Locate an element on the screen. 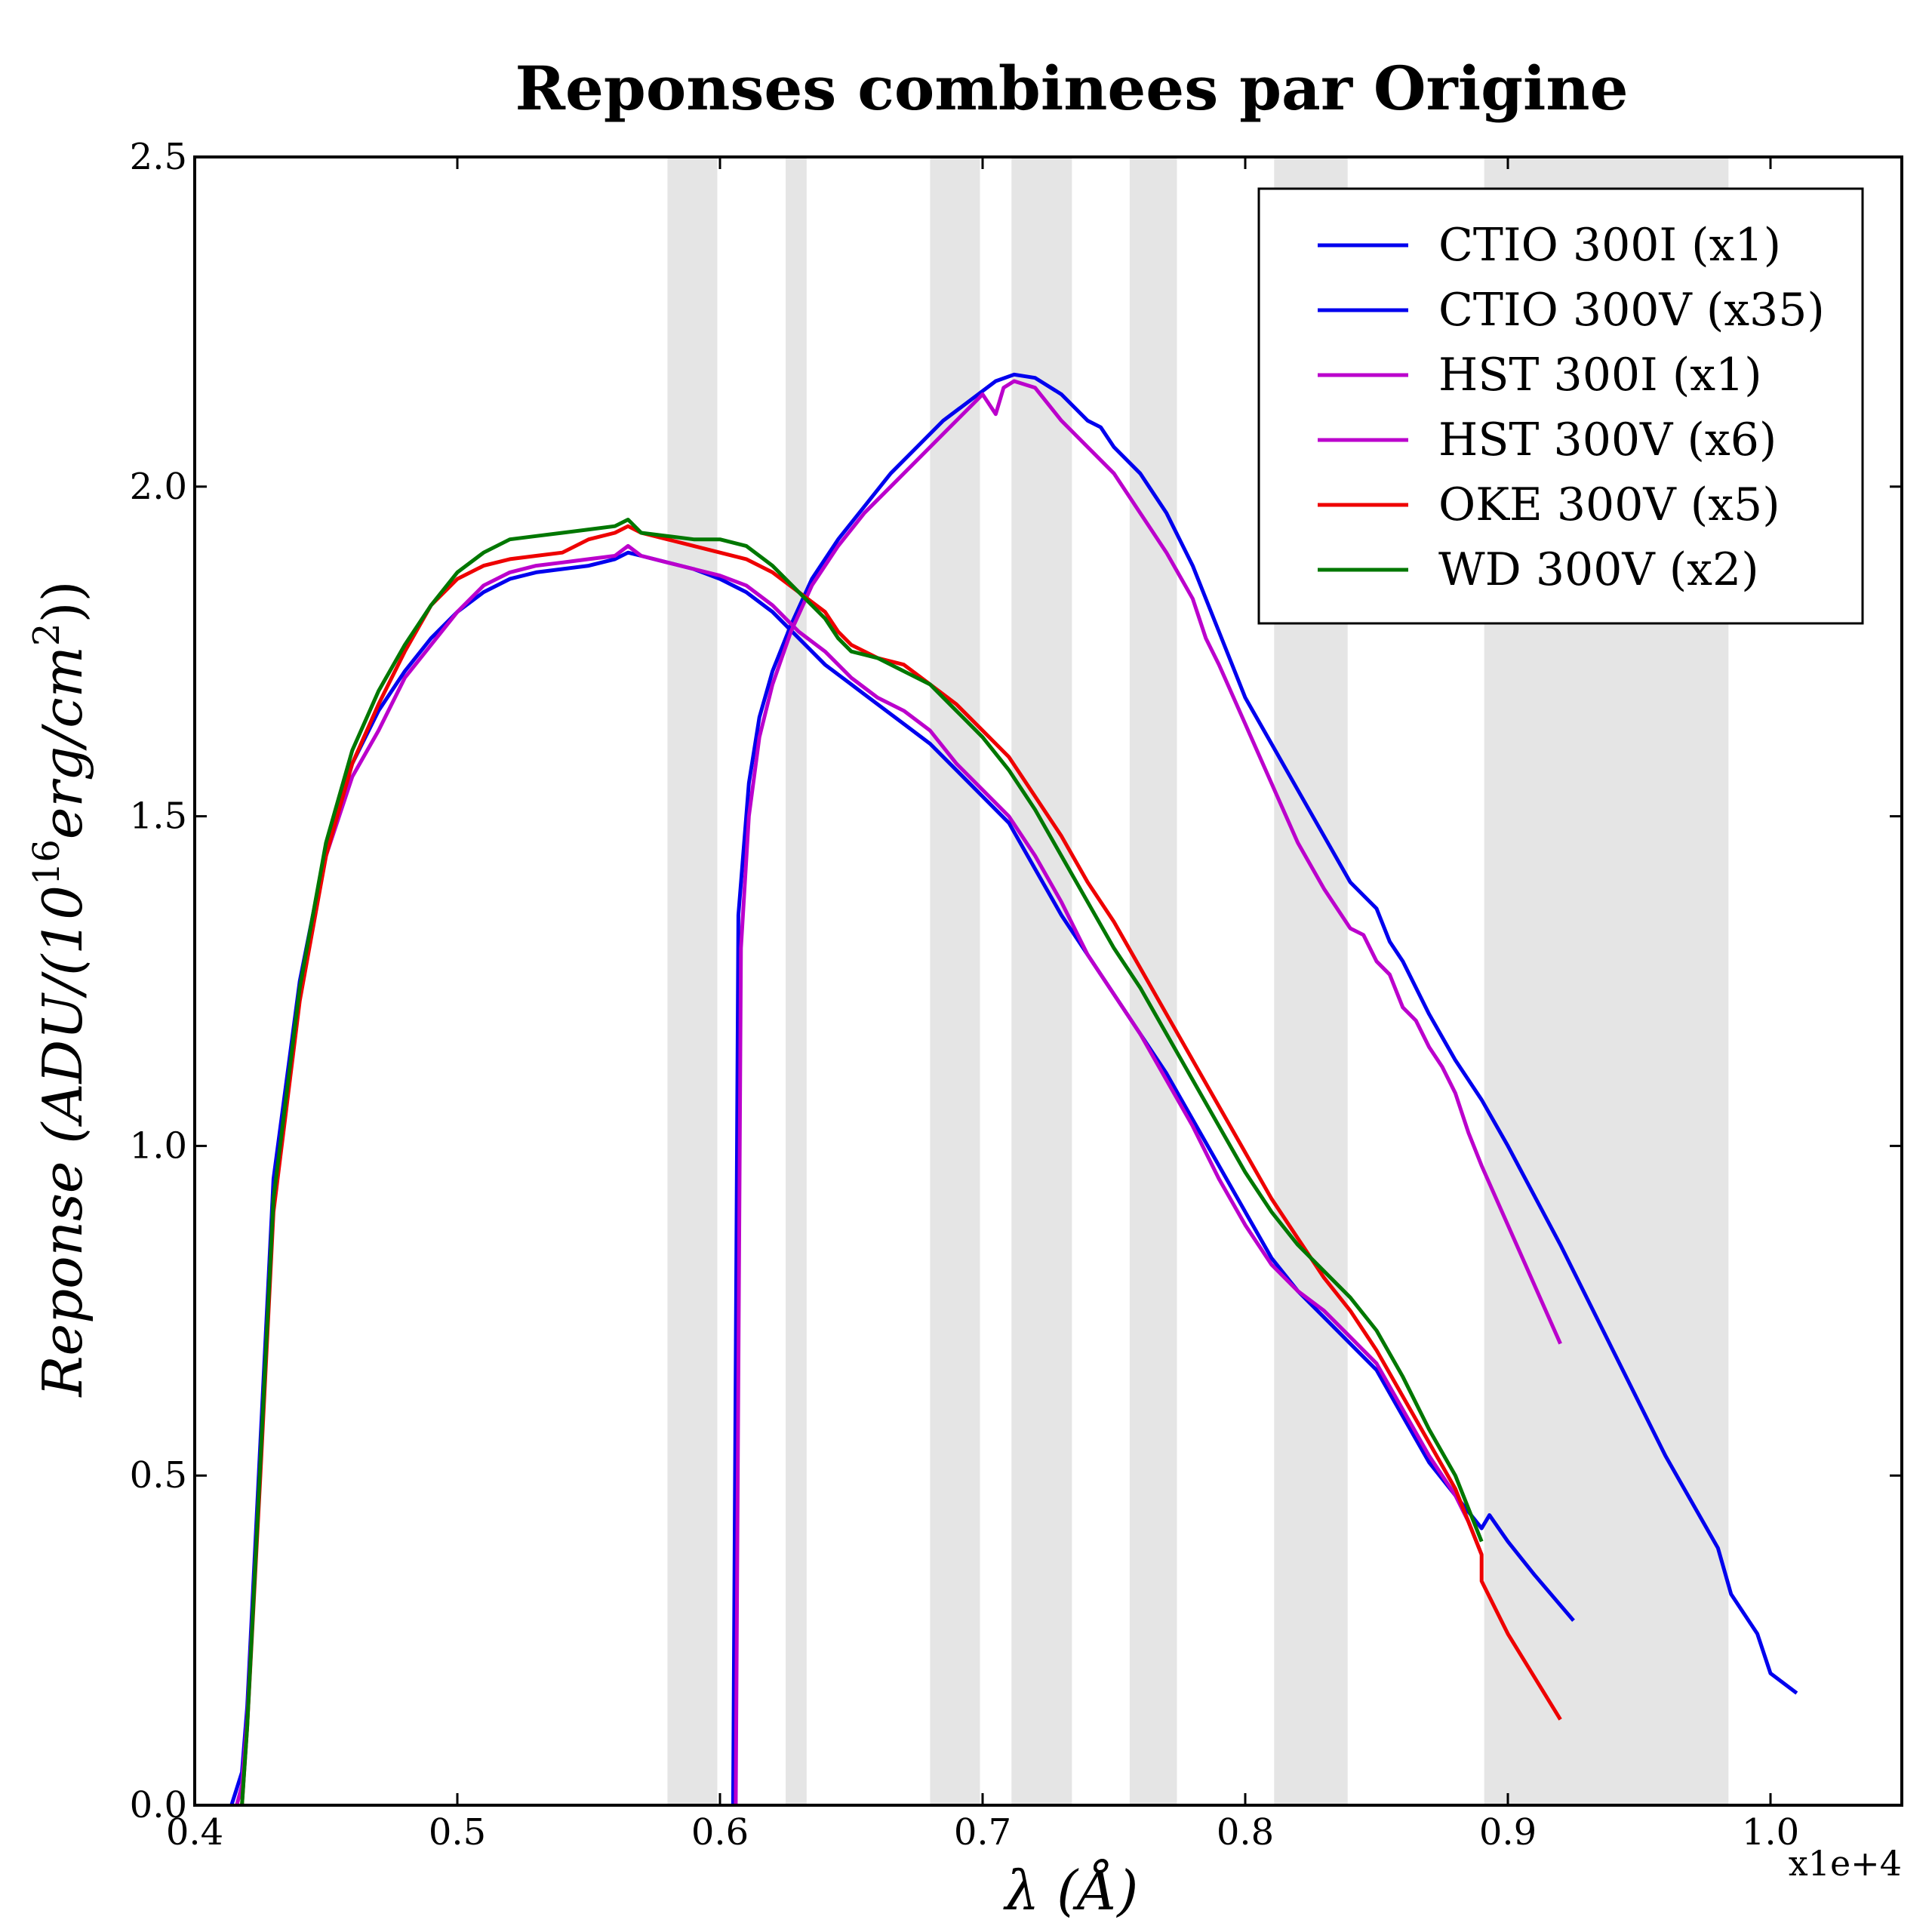 This screenshot has width=1932, height=1932. legend-label-1: CTIO 300V (x35) is located at coordinates (1631, 310).